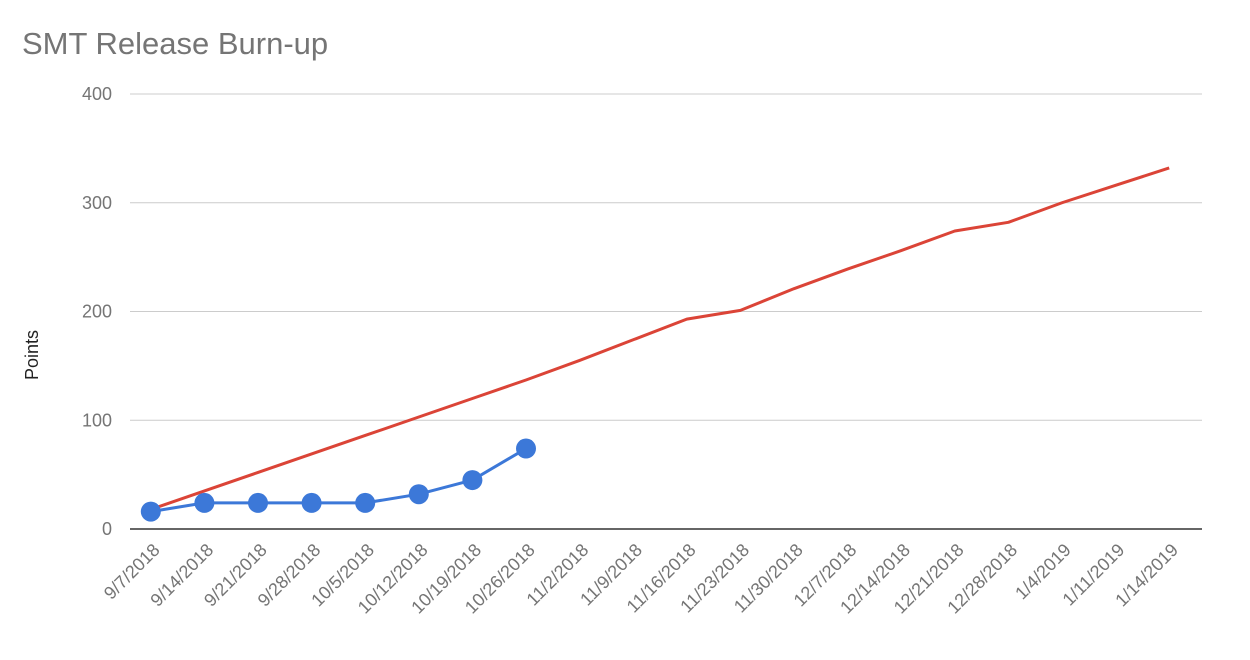 This screenshot has height=660, width=1250. Describe the element at coordinates (97, 312) in the screenshot. I see `y-tick-label: 200` at that location.